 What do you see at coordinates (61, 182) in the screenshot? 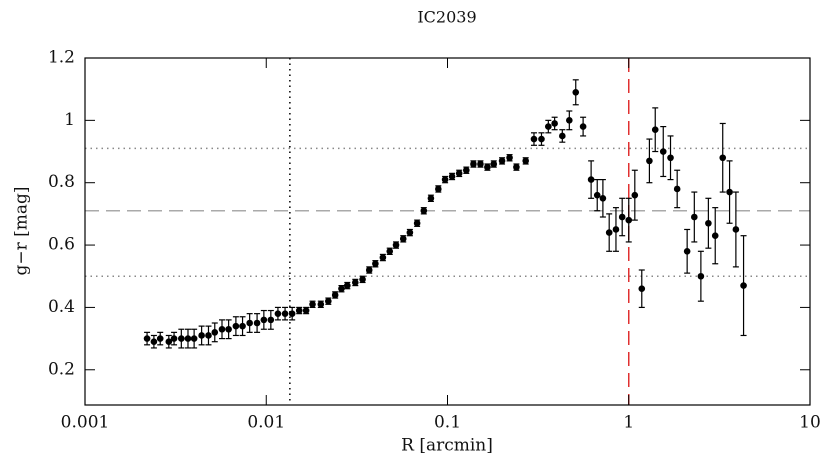
I see `y-tick-label: 0.8` at bounding box center [61, 182].